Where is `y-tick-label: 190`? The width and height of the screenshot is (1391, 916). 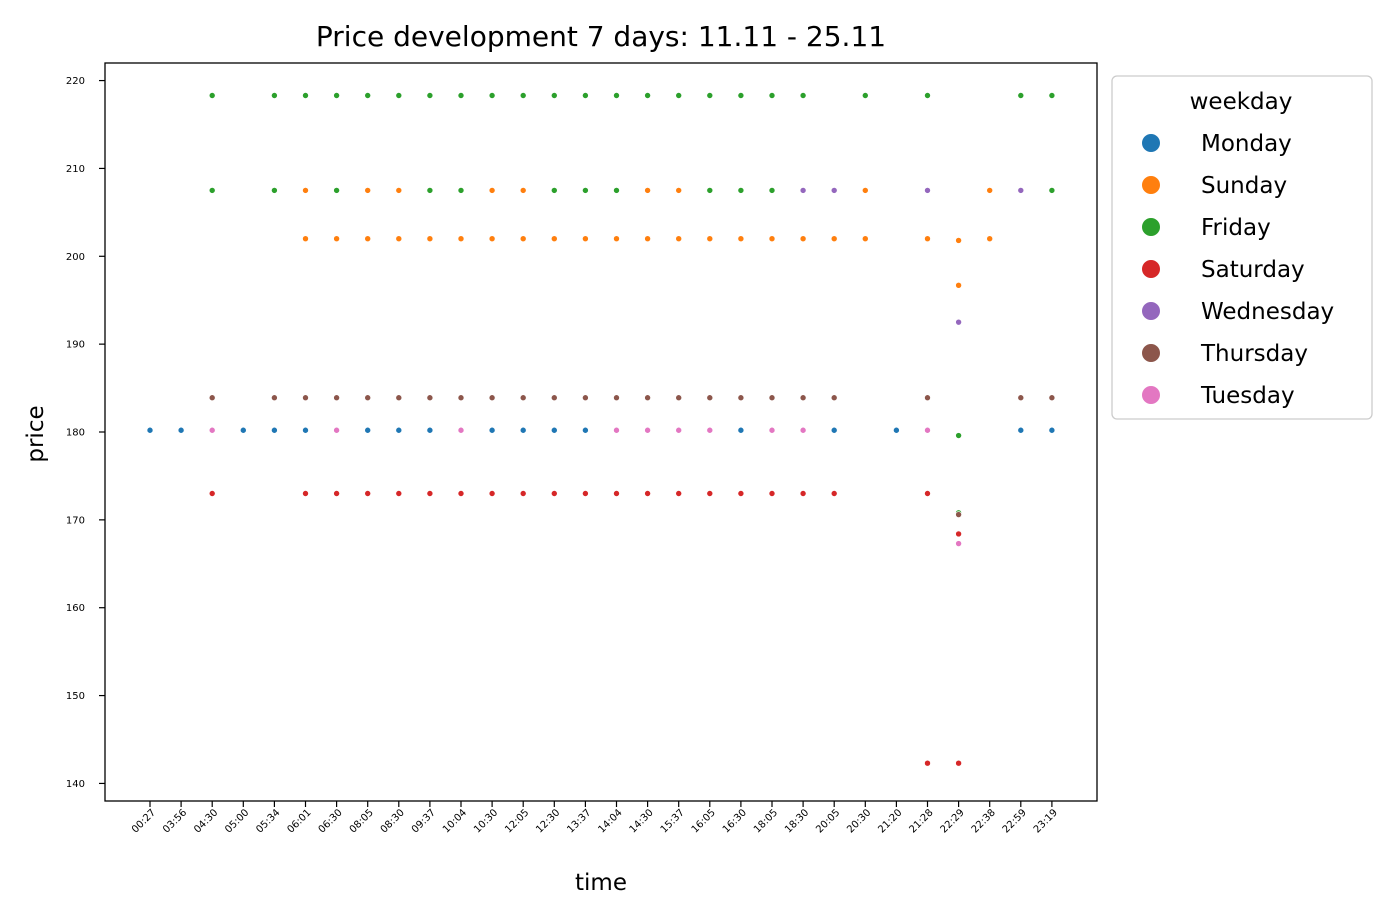 y-tick-label: 190 is located at coordinates (75, 345).